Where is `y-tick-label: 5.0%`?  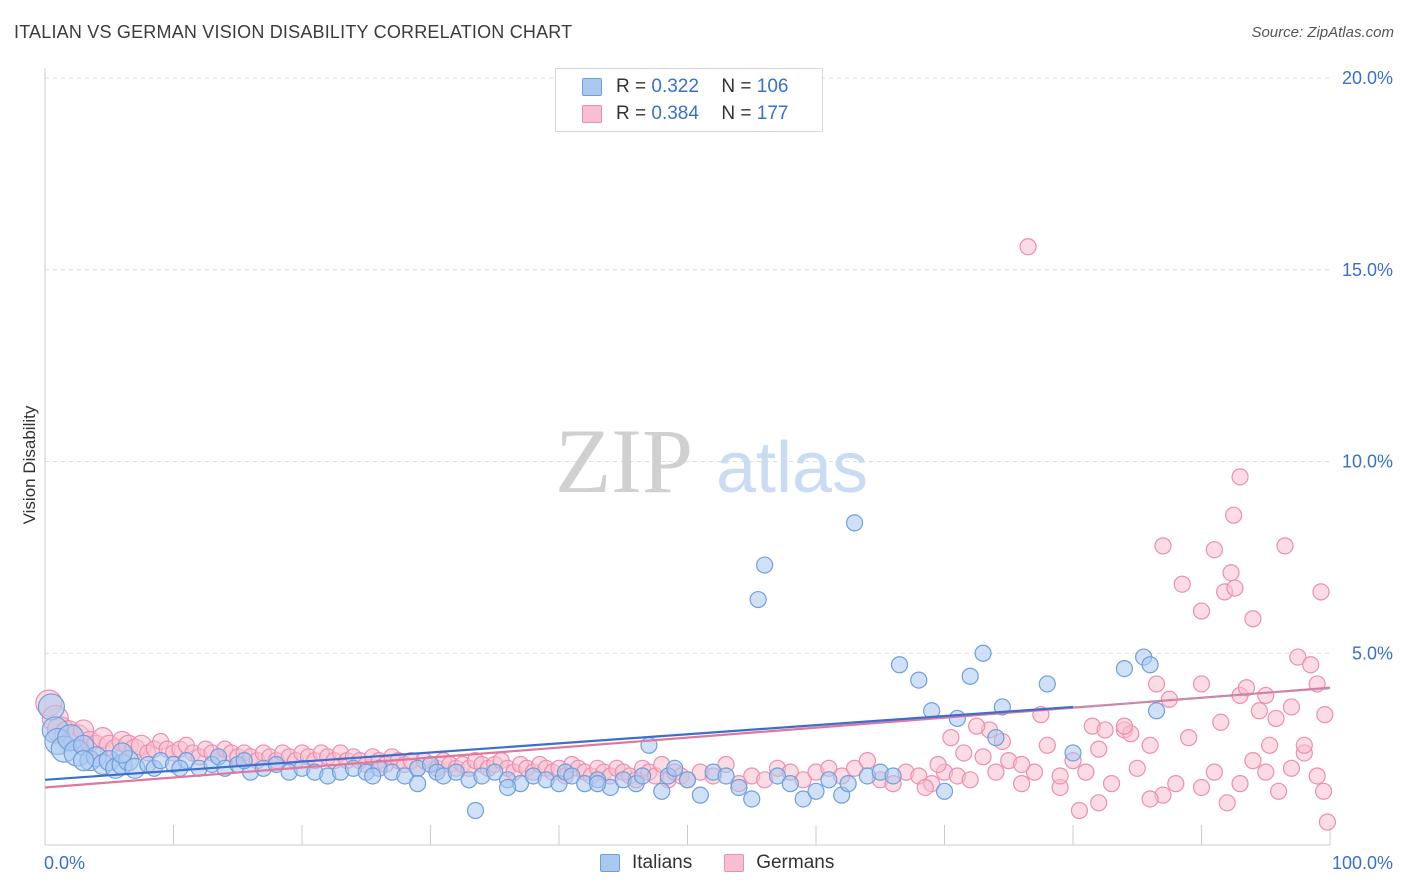
y-tick-label: 5.0% is located at coordinates (1372, 653).